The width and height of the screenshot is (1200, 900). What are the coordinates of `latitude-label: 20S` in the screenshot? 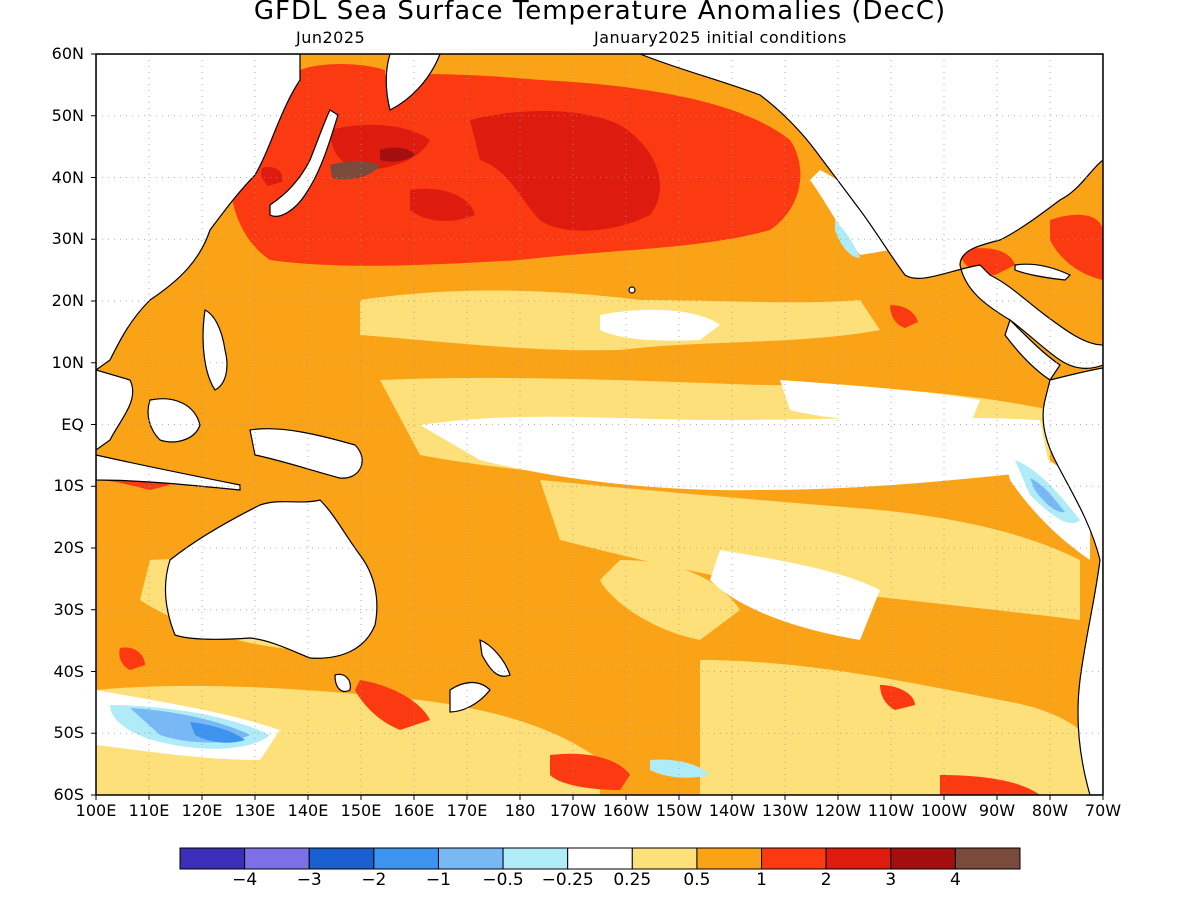 It's located at (68, 547).